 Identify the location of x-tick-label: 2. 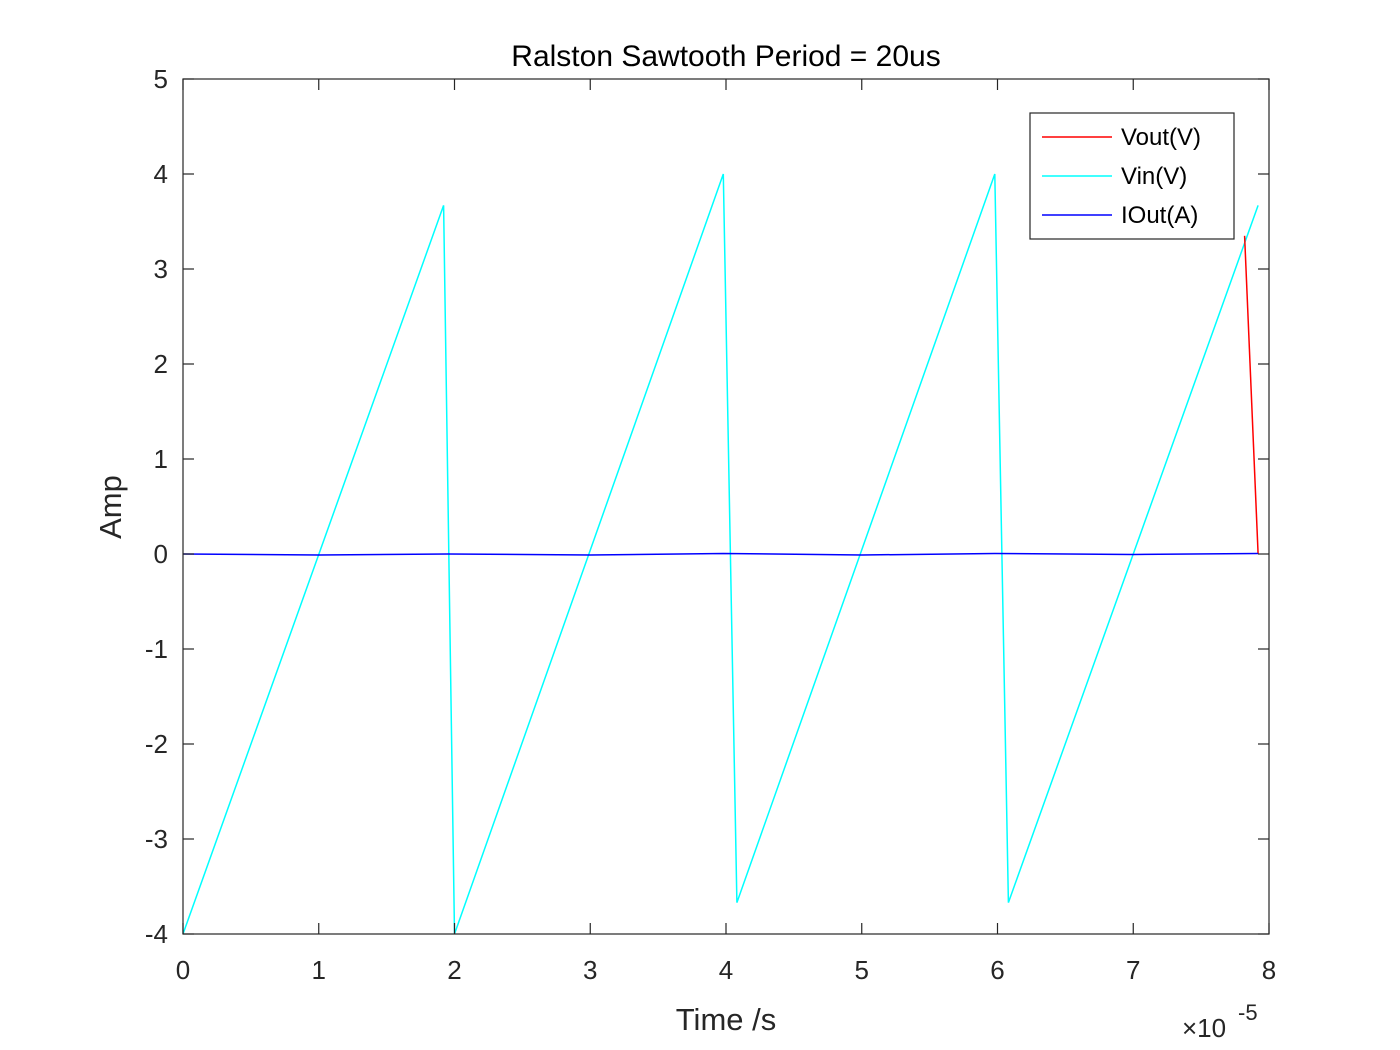
(454, 970).